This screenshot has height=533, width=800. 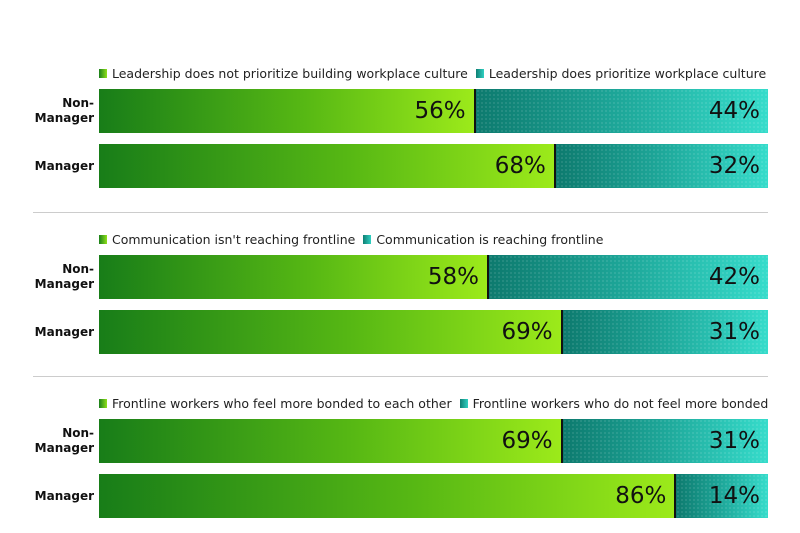 I want to click on data-label: 86%, so click(x=641, y=496).